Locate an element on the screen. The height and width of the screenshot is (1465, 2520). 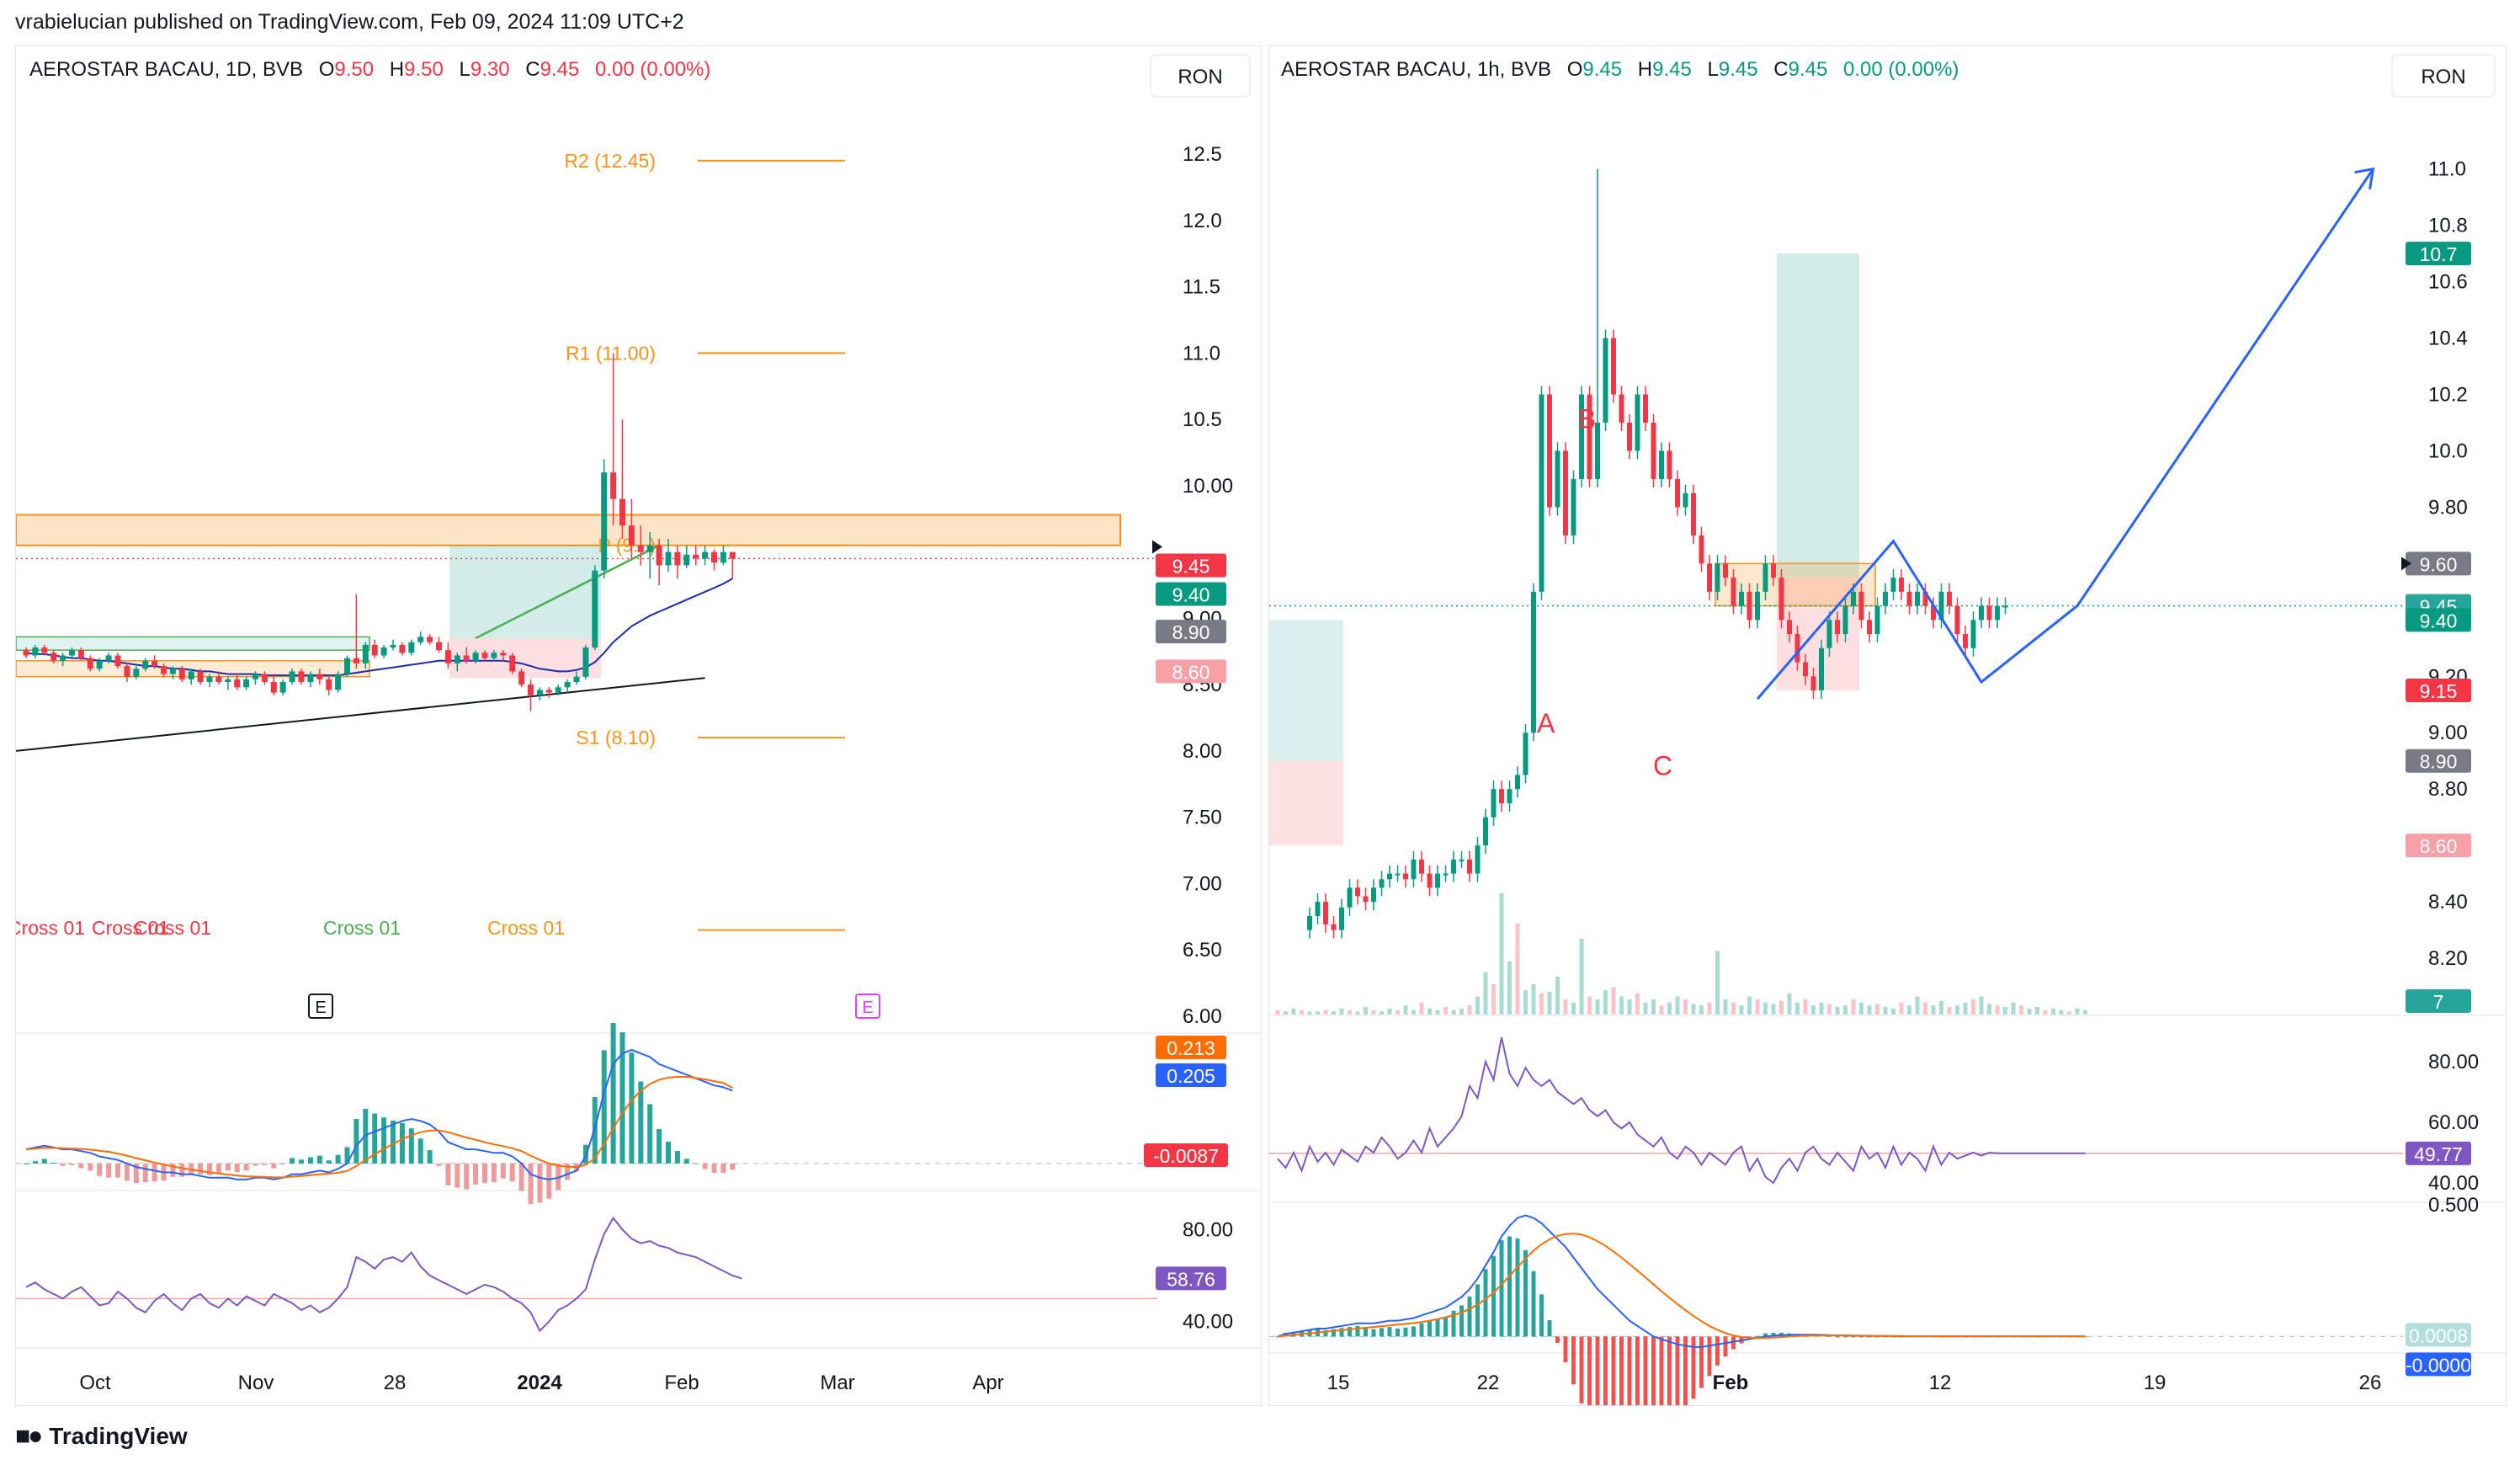
time-tick: 26 is located at coordinates (2370, 1383).